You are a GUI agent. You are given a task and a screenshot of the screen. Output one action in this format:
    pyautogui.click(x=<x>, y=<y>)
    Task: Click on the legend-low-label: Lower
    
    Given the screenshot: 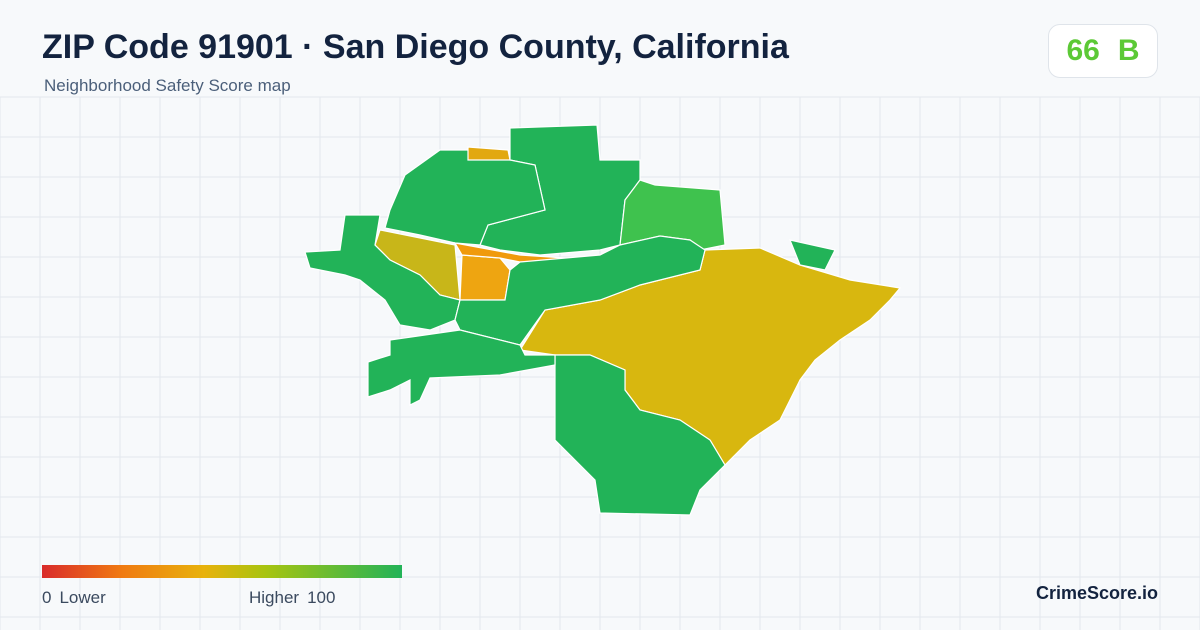 What is the action you would take?
    pyautogui.click(x=82, y=597)
    